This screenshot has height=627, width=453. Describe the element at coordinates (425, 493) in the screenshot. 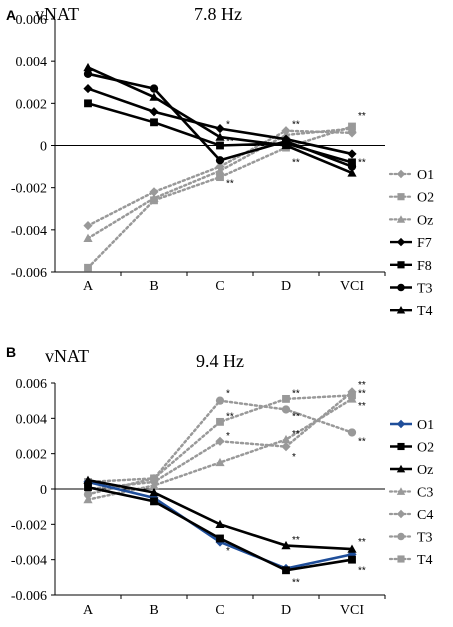

I see `legend-label: C3` at that location.